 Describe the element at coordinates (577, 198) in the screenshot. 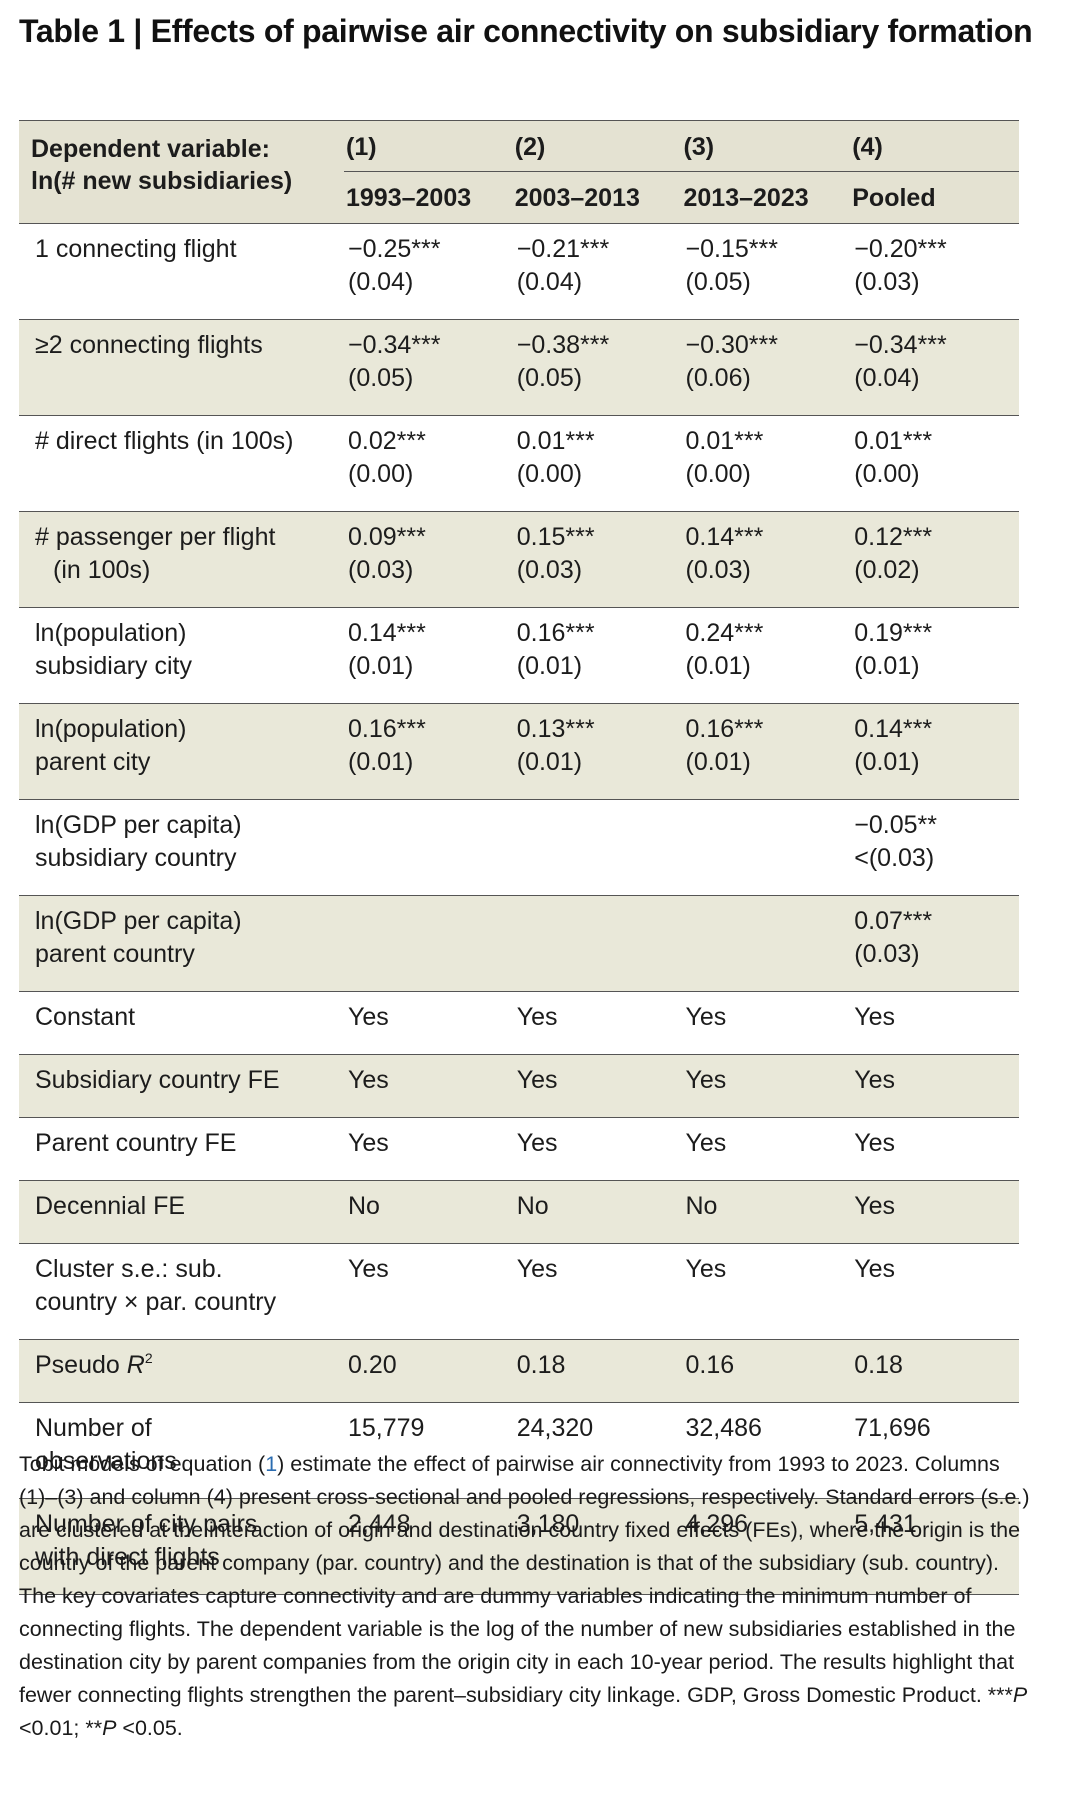

I see `column-period-2: 2003–2013` at that location.